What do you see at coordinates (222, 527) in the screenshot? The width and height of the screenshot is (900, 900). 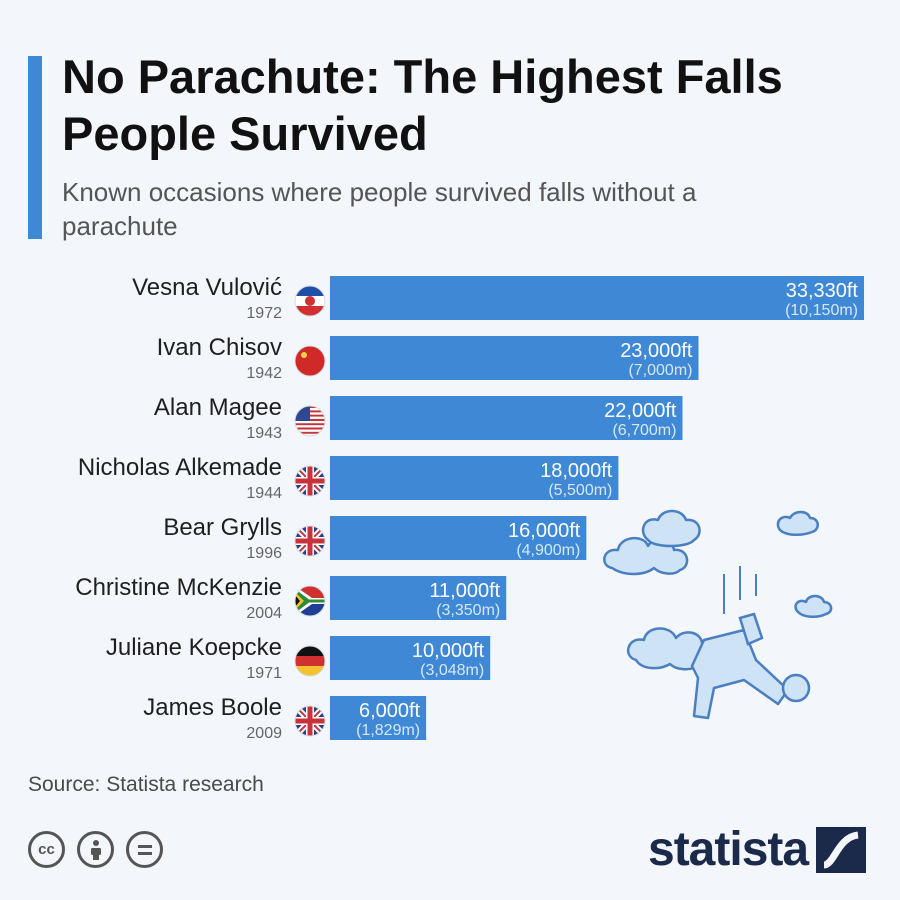 I see `category-label: Bear Grylls` at bounding box center [222, 527].